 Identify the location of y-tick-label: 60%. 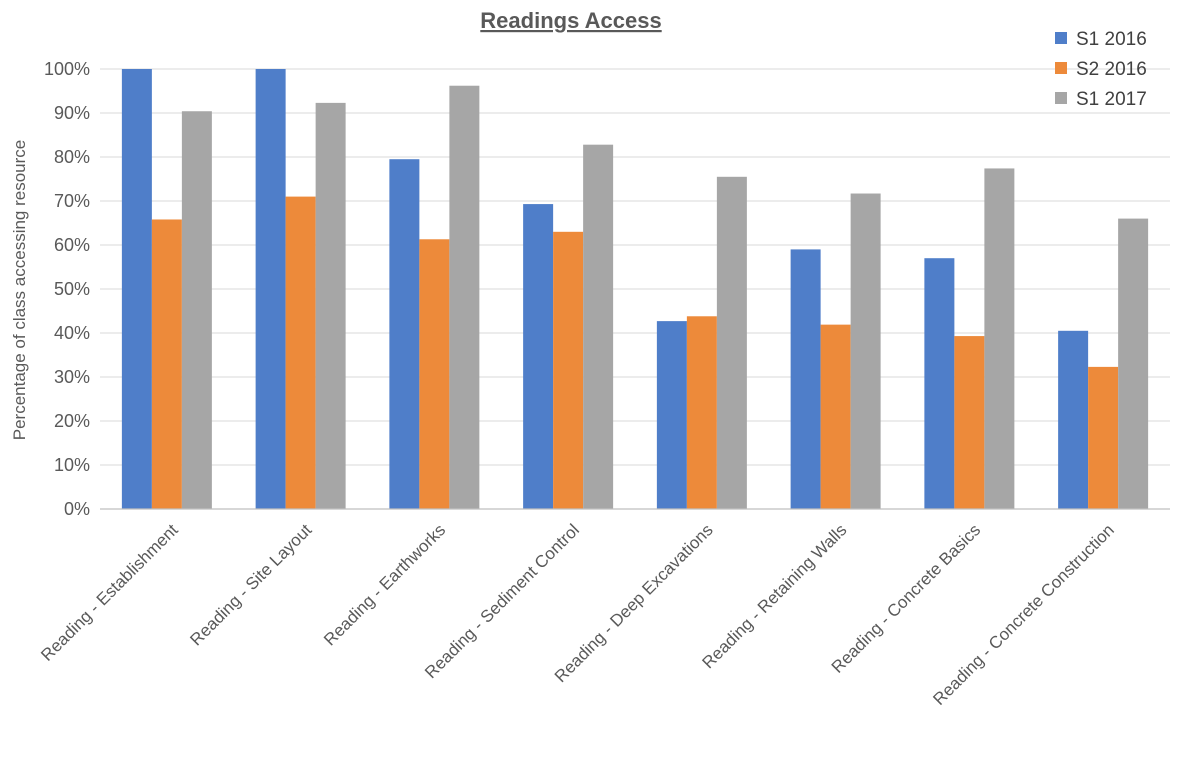
(72, 245).